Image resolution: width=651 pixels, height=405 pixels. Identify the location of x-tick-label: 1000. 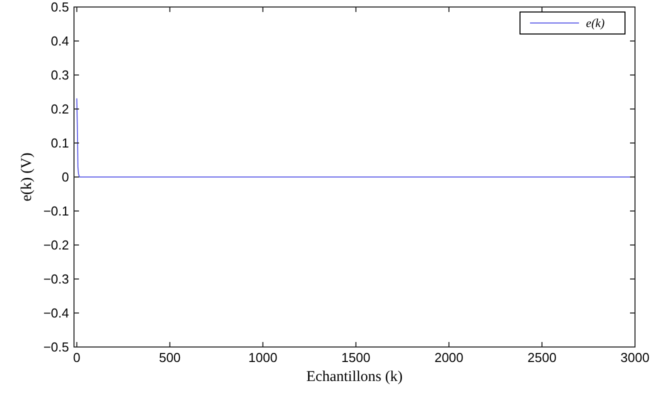
(263, 357).